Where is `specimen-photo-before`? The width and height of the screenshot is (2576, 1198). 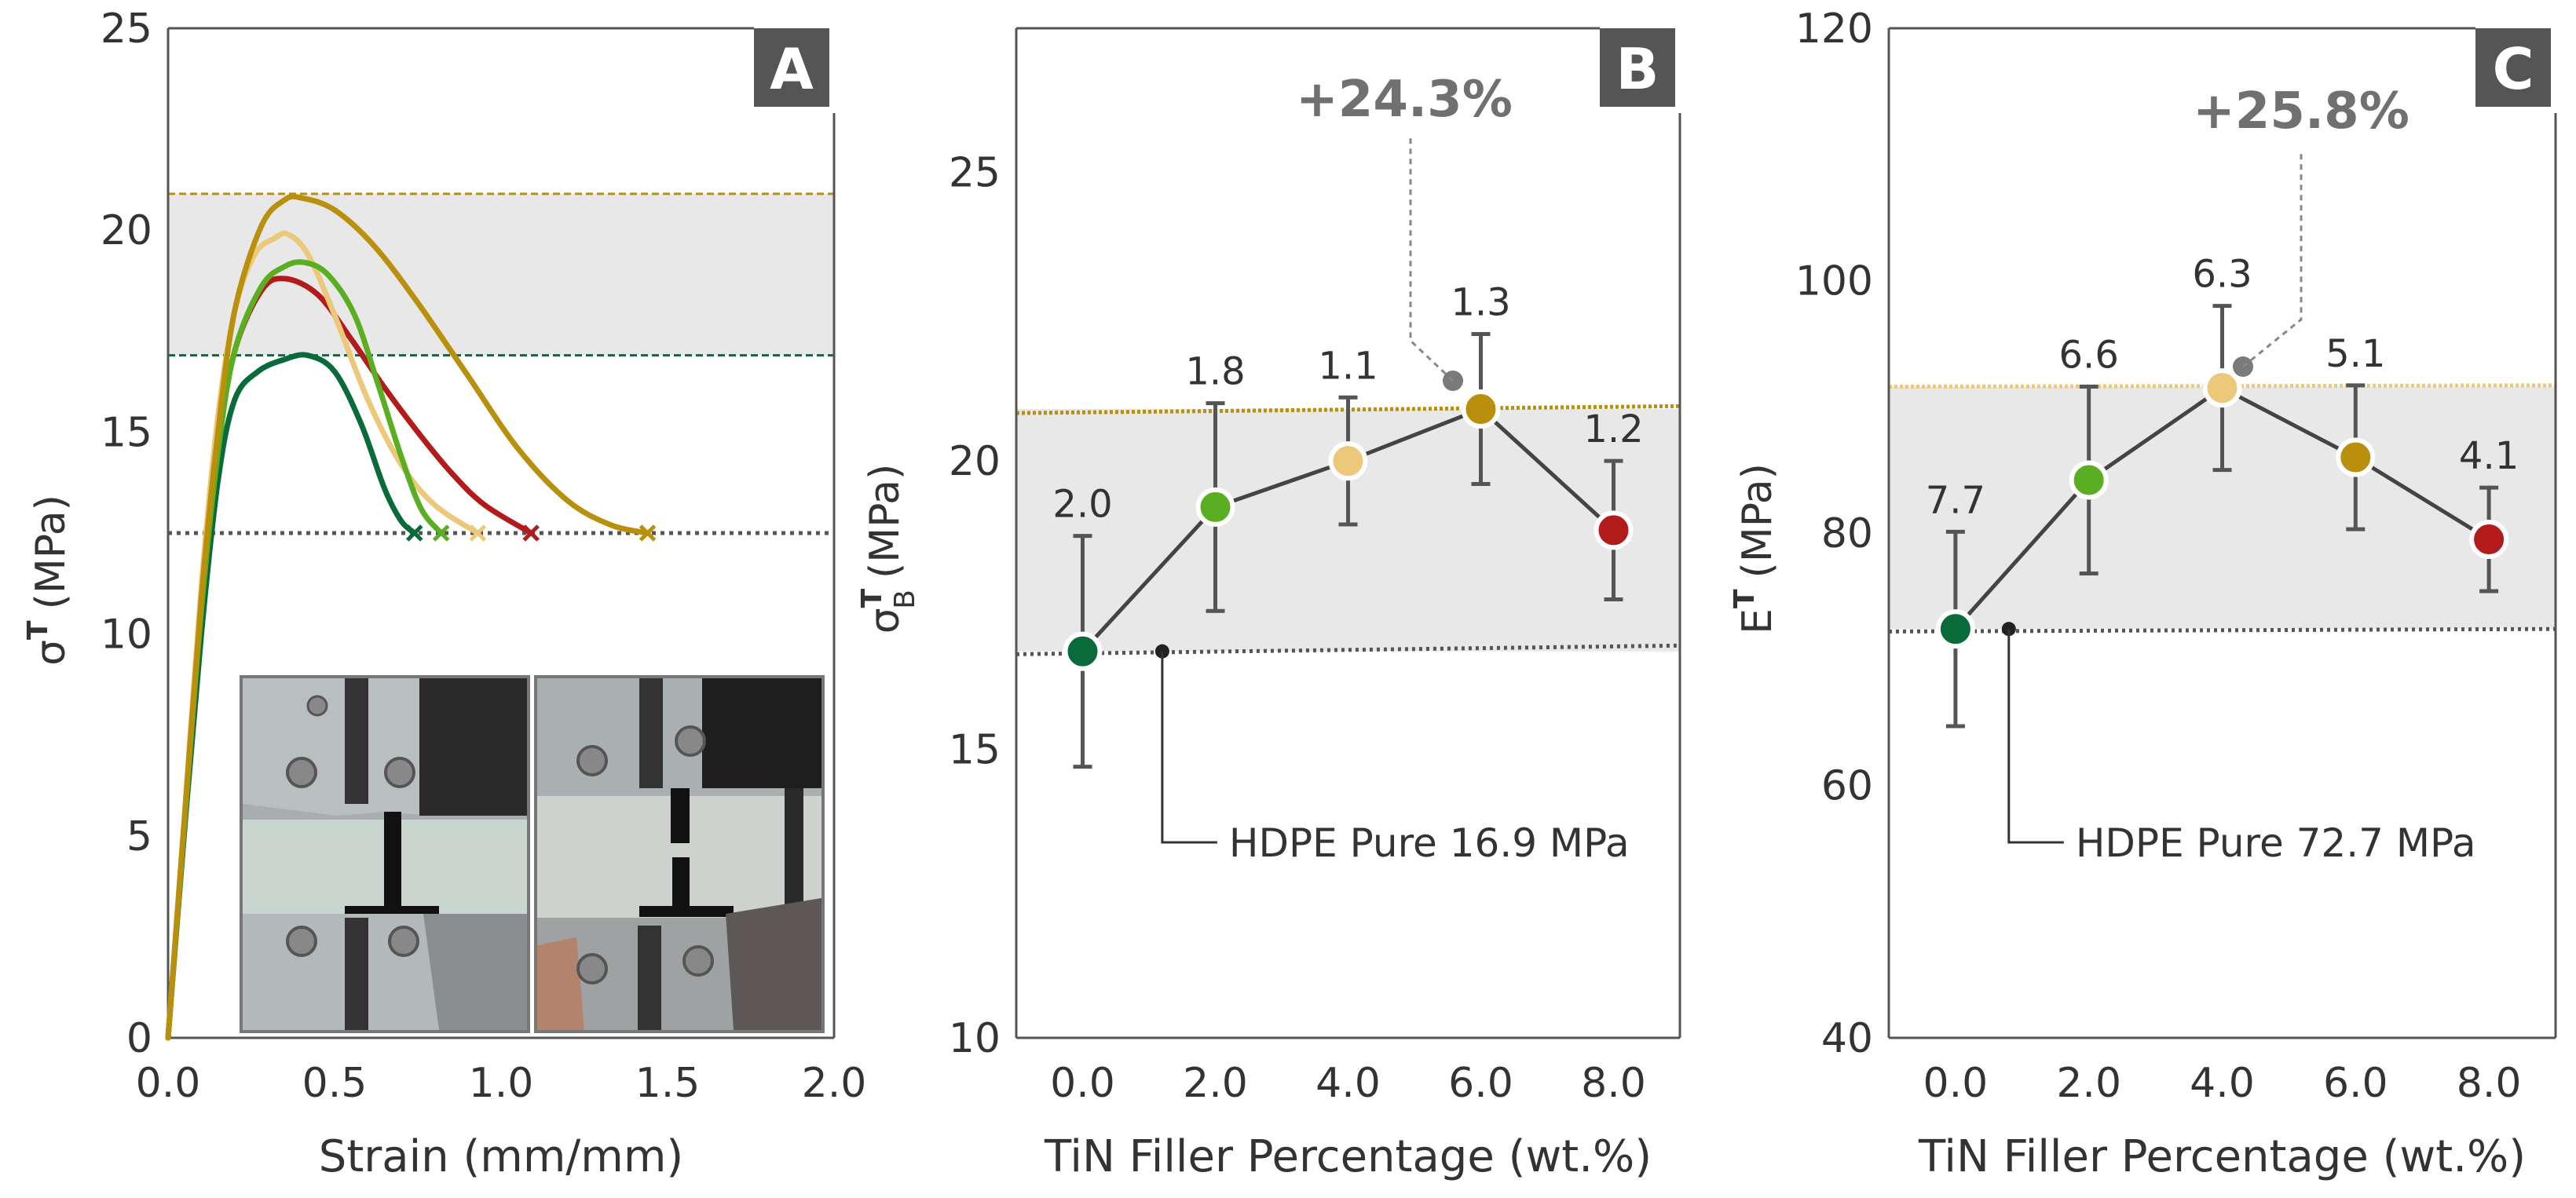 specimen-photo-before is located at coordinates (385, 854).